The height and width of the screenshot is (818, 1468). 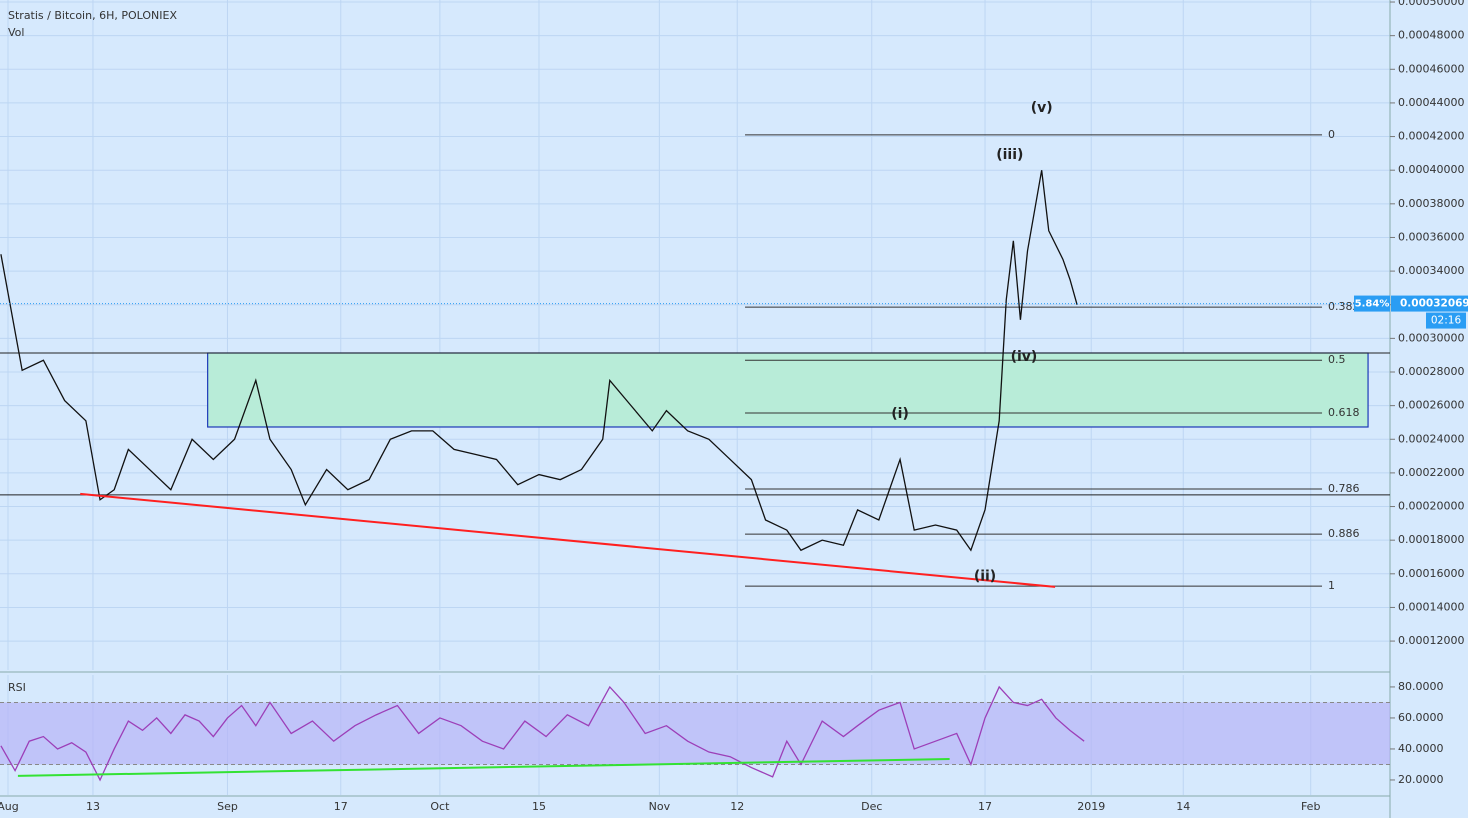 What do you see at coordinates (1421, 686) in the screenshot?
I see `y-tick-label: 80.0000` at bounding box center [1421, 686].